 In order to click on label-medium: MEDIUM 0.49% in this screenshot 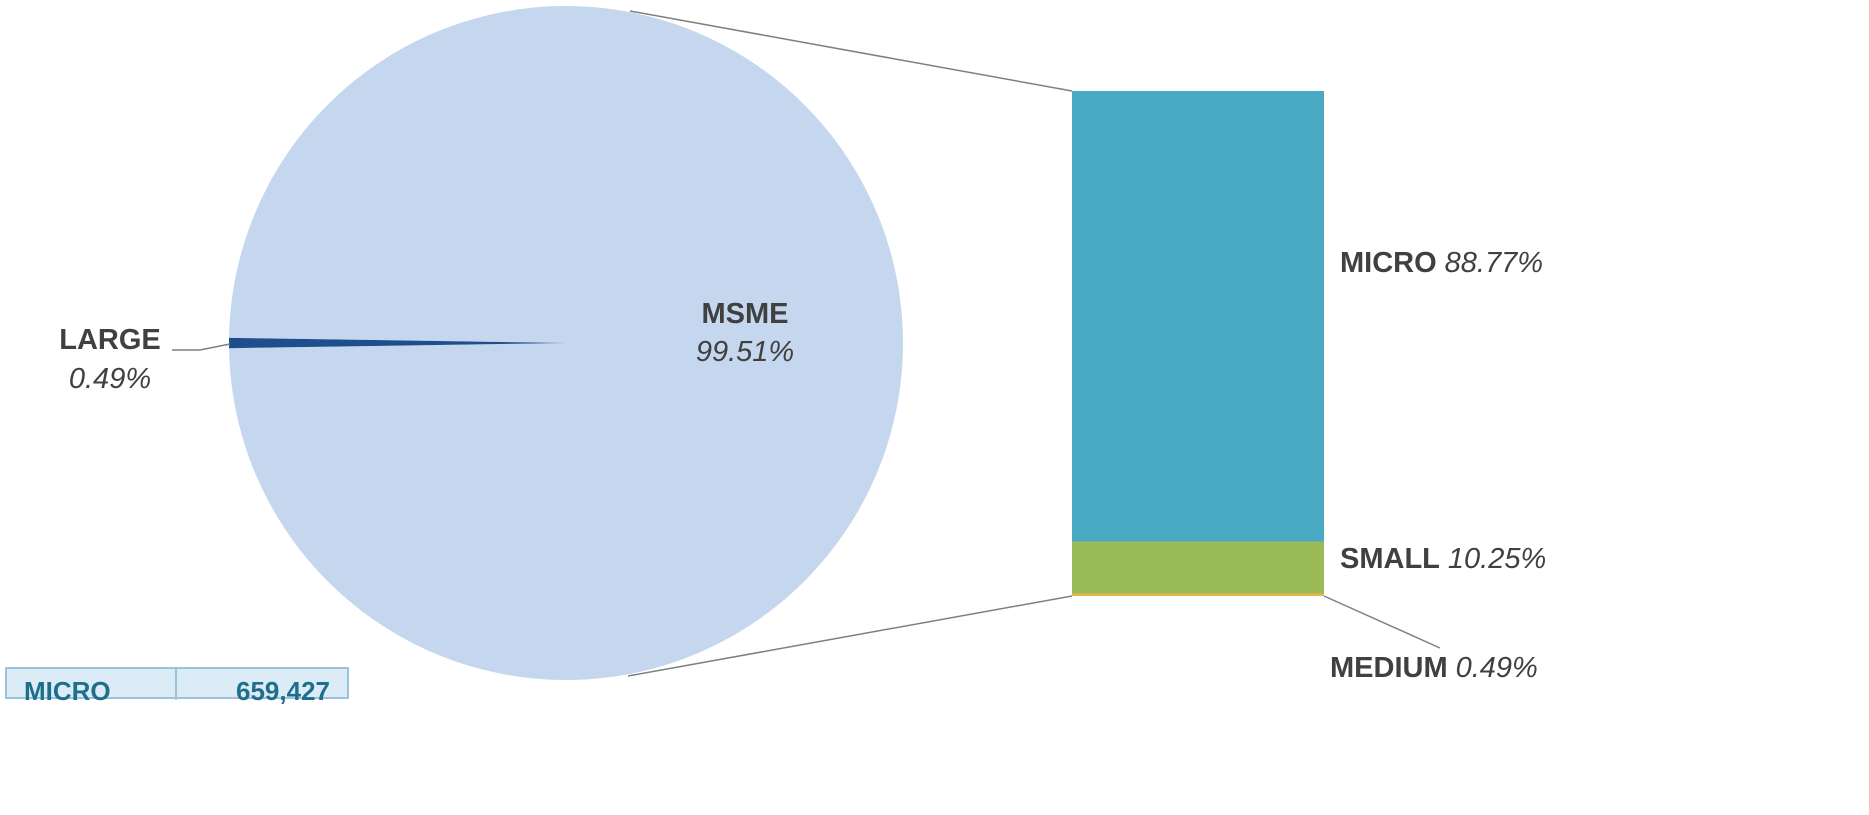, I will do `click(1434, 668)`.